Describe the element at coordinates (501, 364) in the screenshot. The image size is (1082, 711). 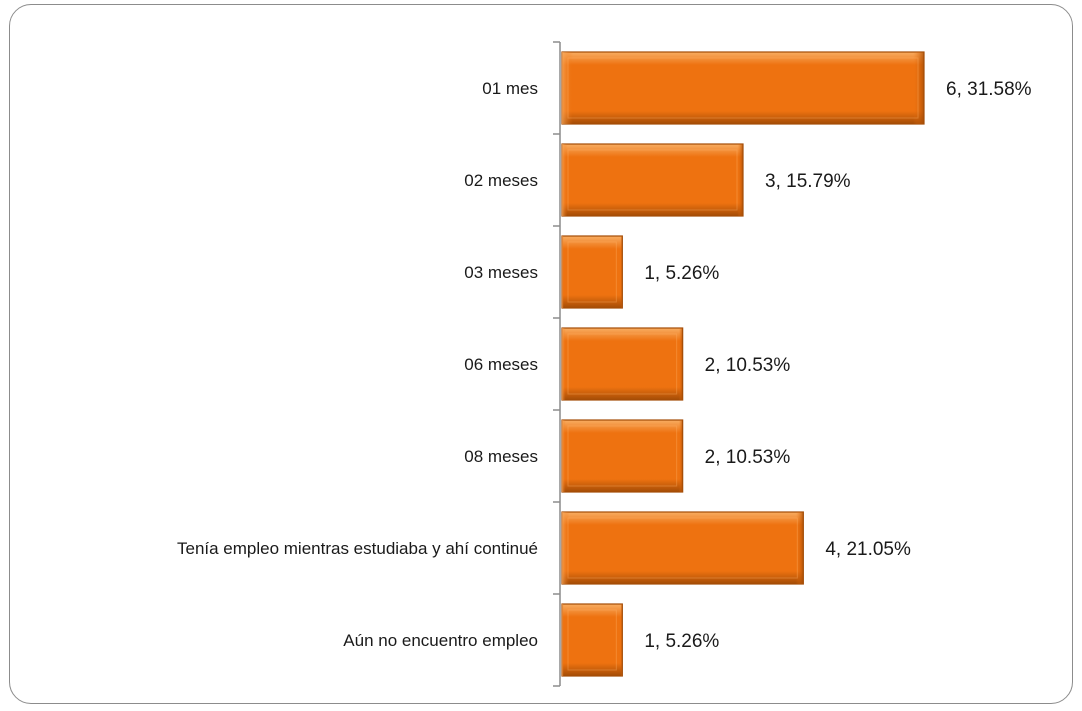
I see `category-label: 06 meses` at that location.